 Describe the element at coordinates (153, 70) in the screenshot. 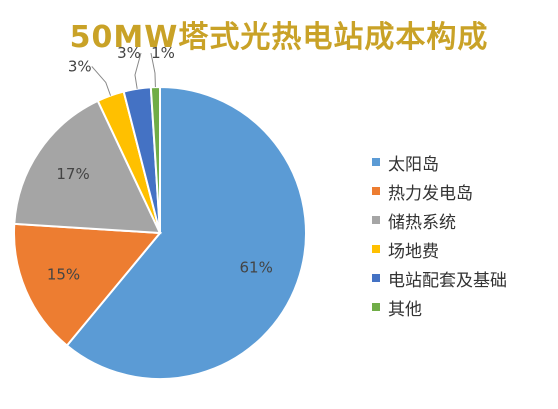

I see `leader-line-other` at that location.